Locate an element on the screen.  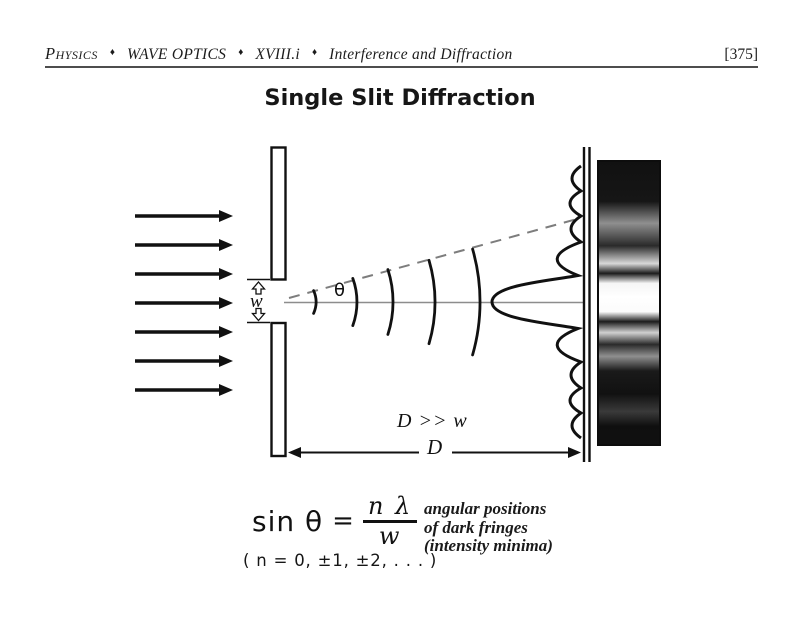
fraction-numerator: n λ is located at coordinates (390, 506).